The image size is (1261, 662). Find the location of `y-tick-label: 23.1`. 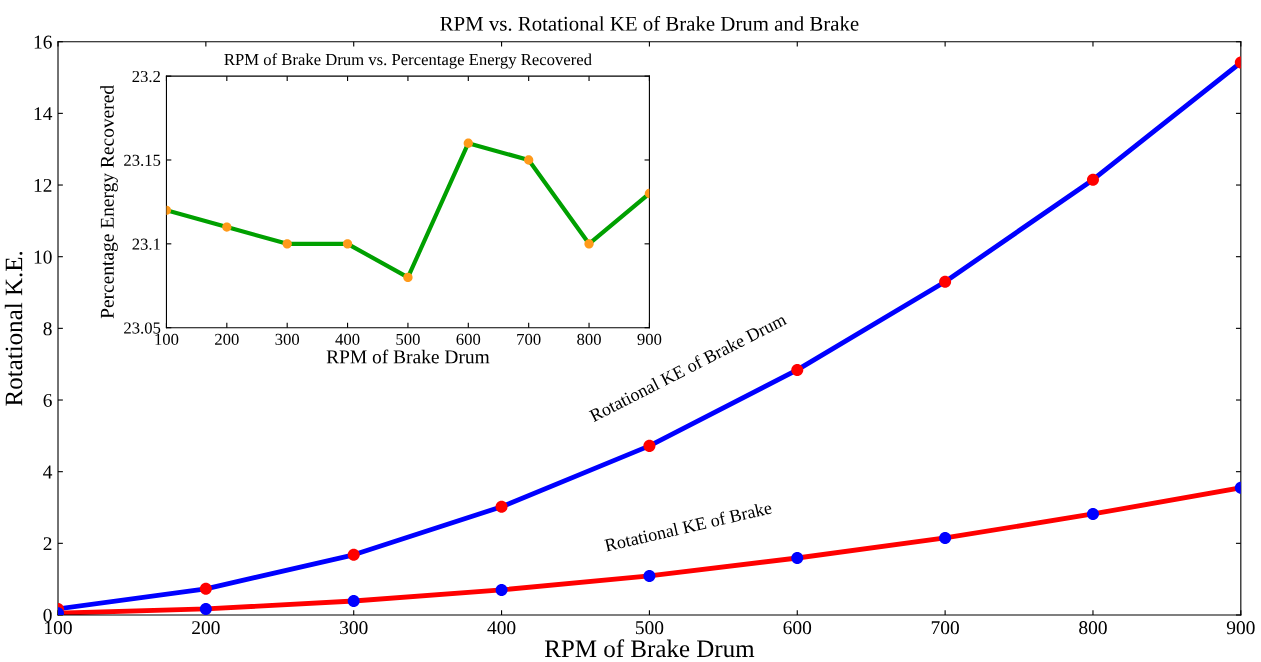

y-tick-label: 23.1 is located at coordinates (146, 244).